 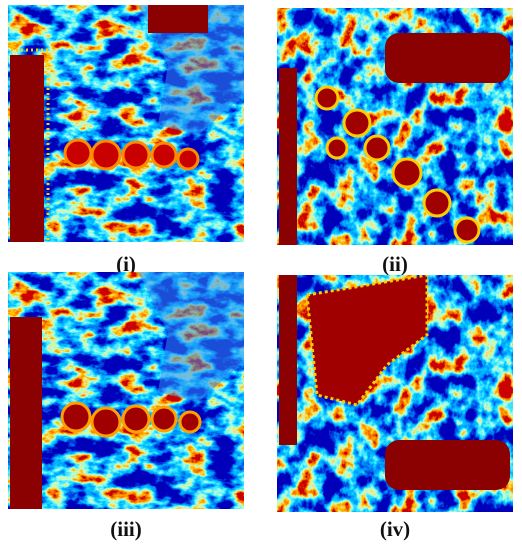 What do you see at coordinates (126, 529) in the screenshot?
I see `panel-caption: (iii)` at bounding box center [126, 529].